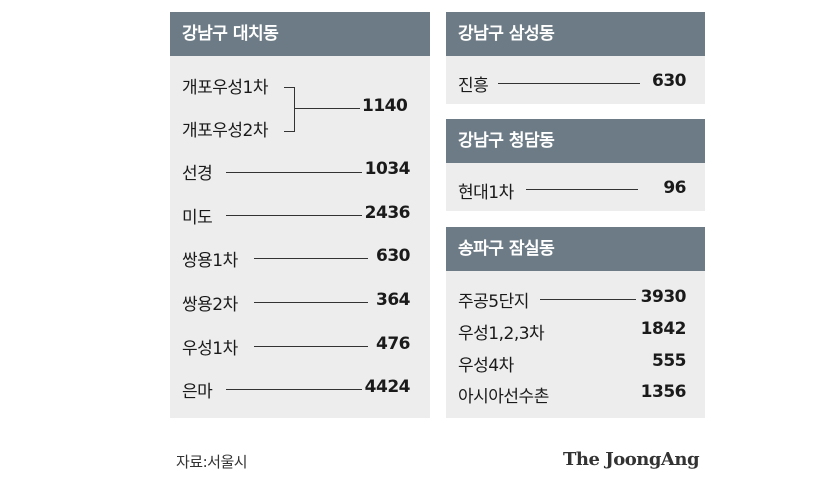 This screenshot has height=486, width=837. Describe the element at coordinates (631, 459) in the screenshot. I see `brand-logo: The JoongAng` at that location.